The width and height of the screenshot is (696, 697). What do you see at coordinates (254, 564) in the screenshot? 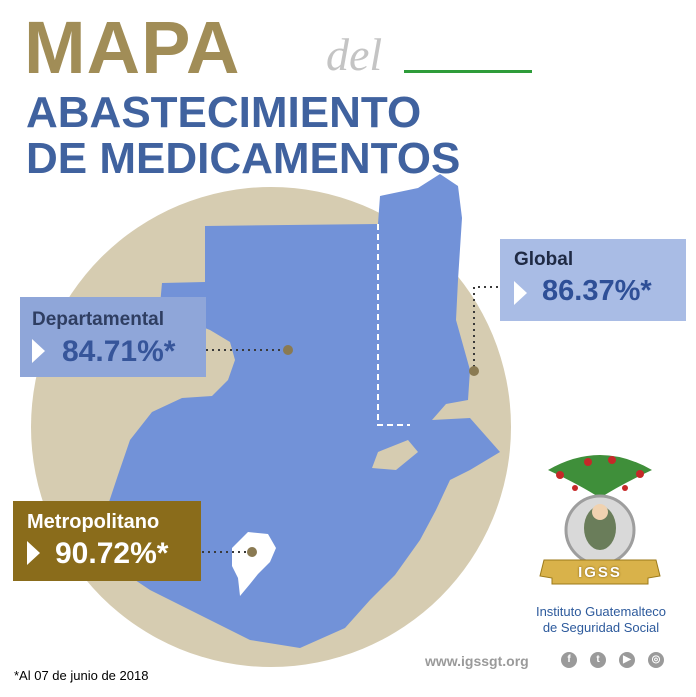
I see `metropolitan-area` at bounding box center [254, 564].